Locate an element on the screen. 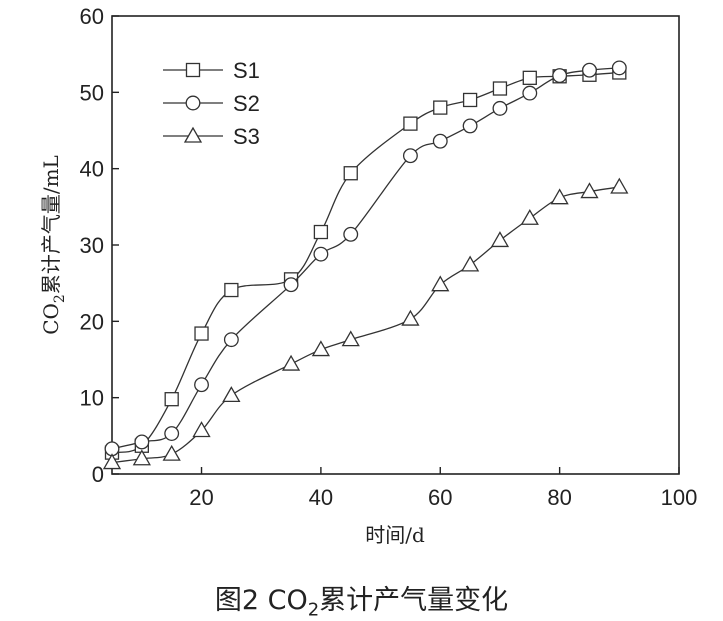 Image resolution: width=723 pixels, height=621 pixels. x-tick-label: 100 is located at coordinates (679, 497).